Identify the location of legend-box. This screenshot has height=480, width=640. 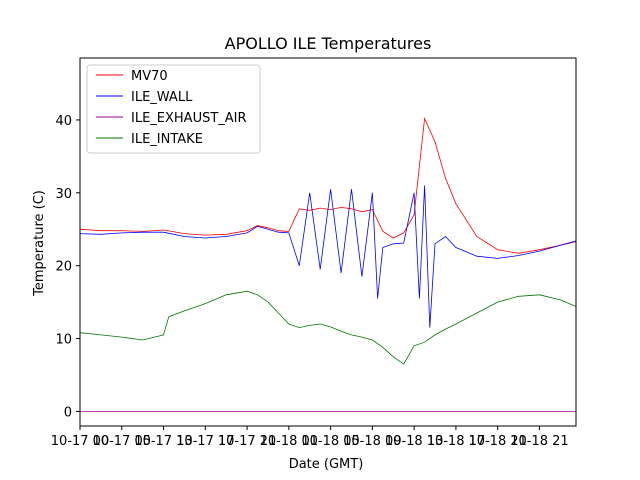
(173, 109).